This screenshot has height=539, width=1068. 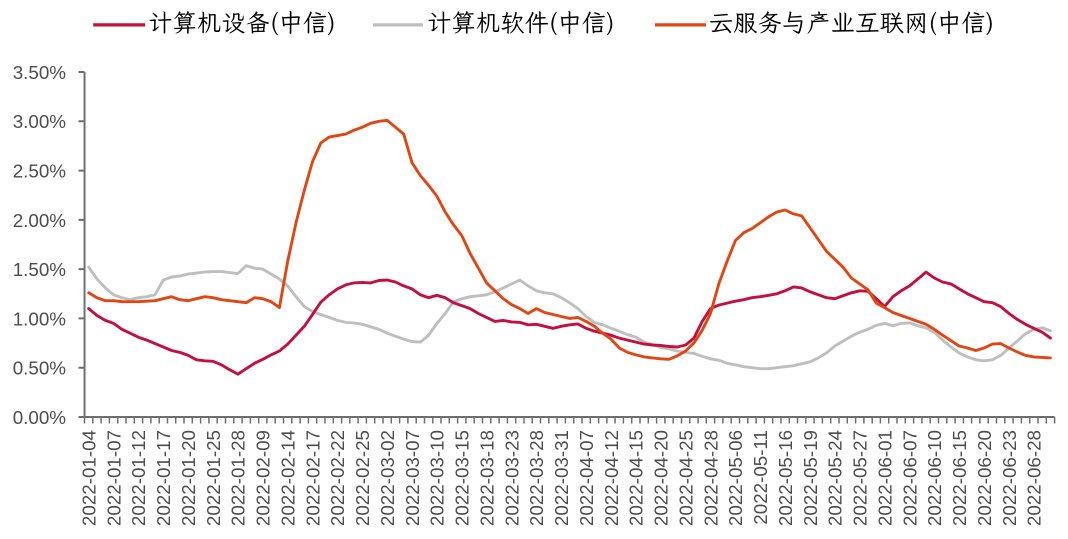 I want to click on svg-text: 2022-05-16, so click(x=785, y=478).